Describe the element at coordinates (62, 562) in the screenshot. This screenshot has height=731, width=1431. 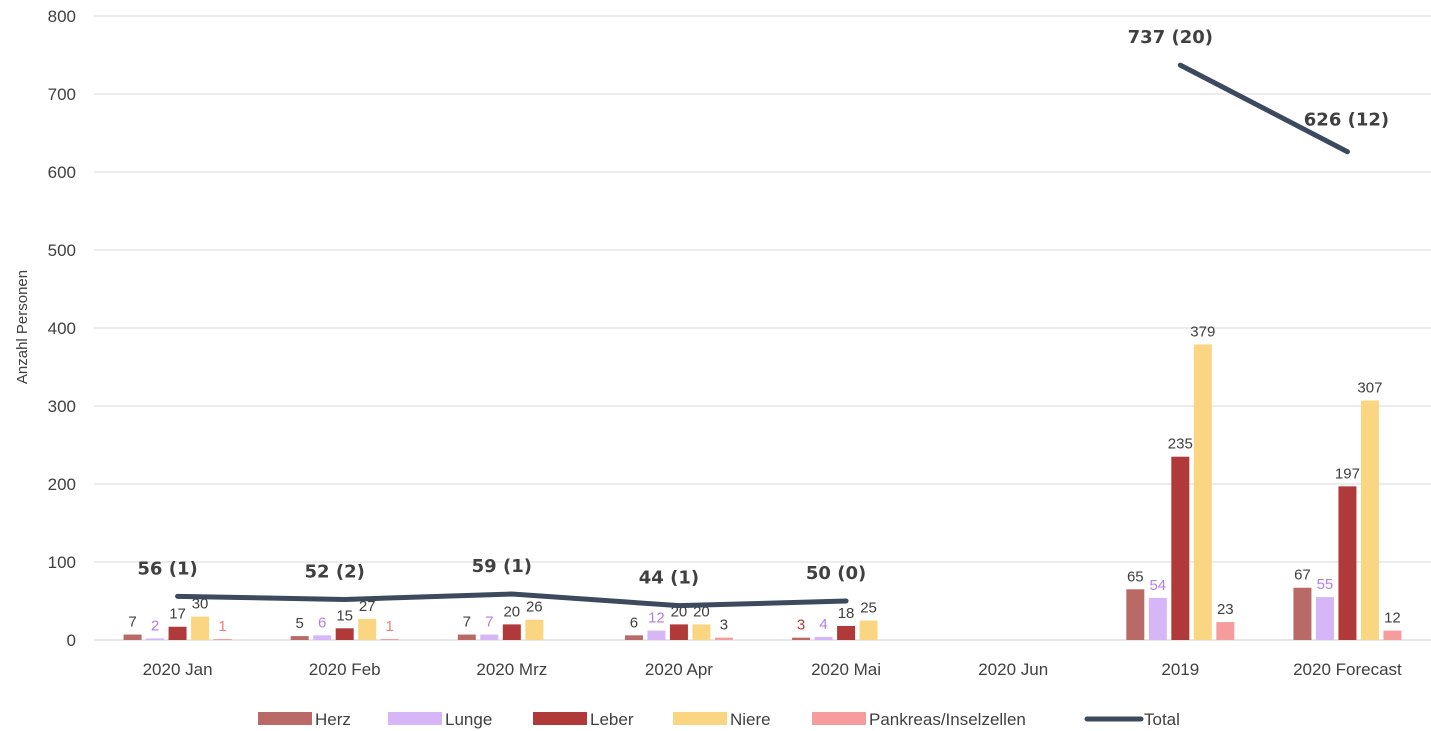
I see `y-tick-label: 100` at that location.